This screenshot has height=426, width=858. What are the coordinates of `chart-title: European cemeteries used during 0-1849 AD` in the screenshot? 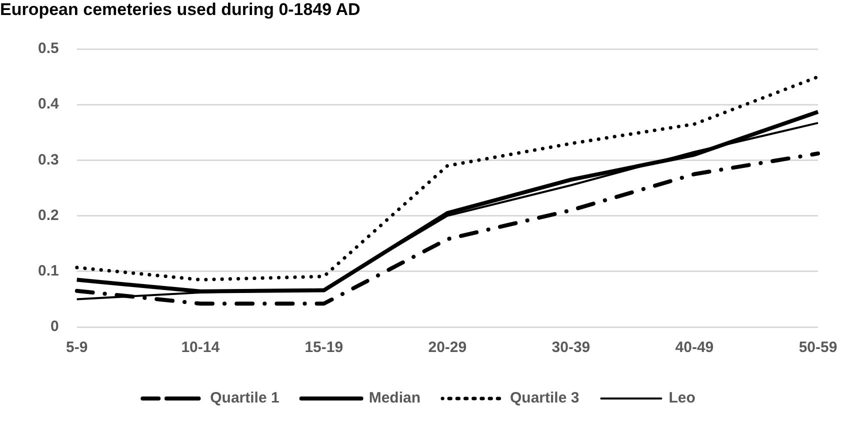 It's located at (180, 10).